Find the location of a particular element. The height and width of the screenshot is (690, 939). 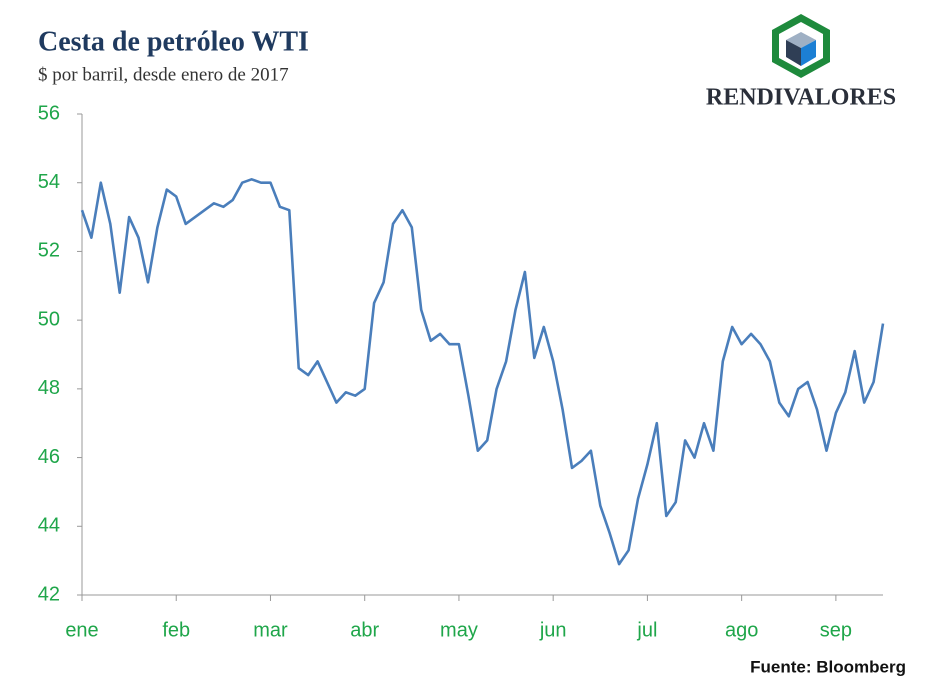

x-tick-label: abr is located at coordinates (364, 630).